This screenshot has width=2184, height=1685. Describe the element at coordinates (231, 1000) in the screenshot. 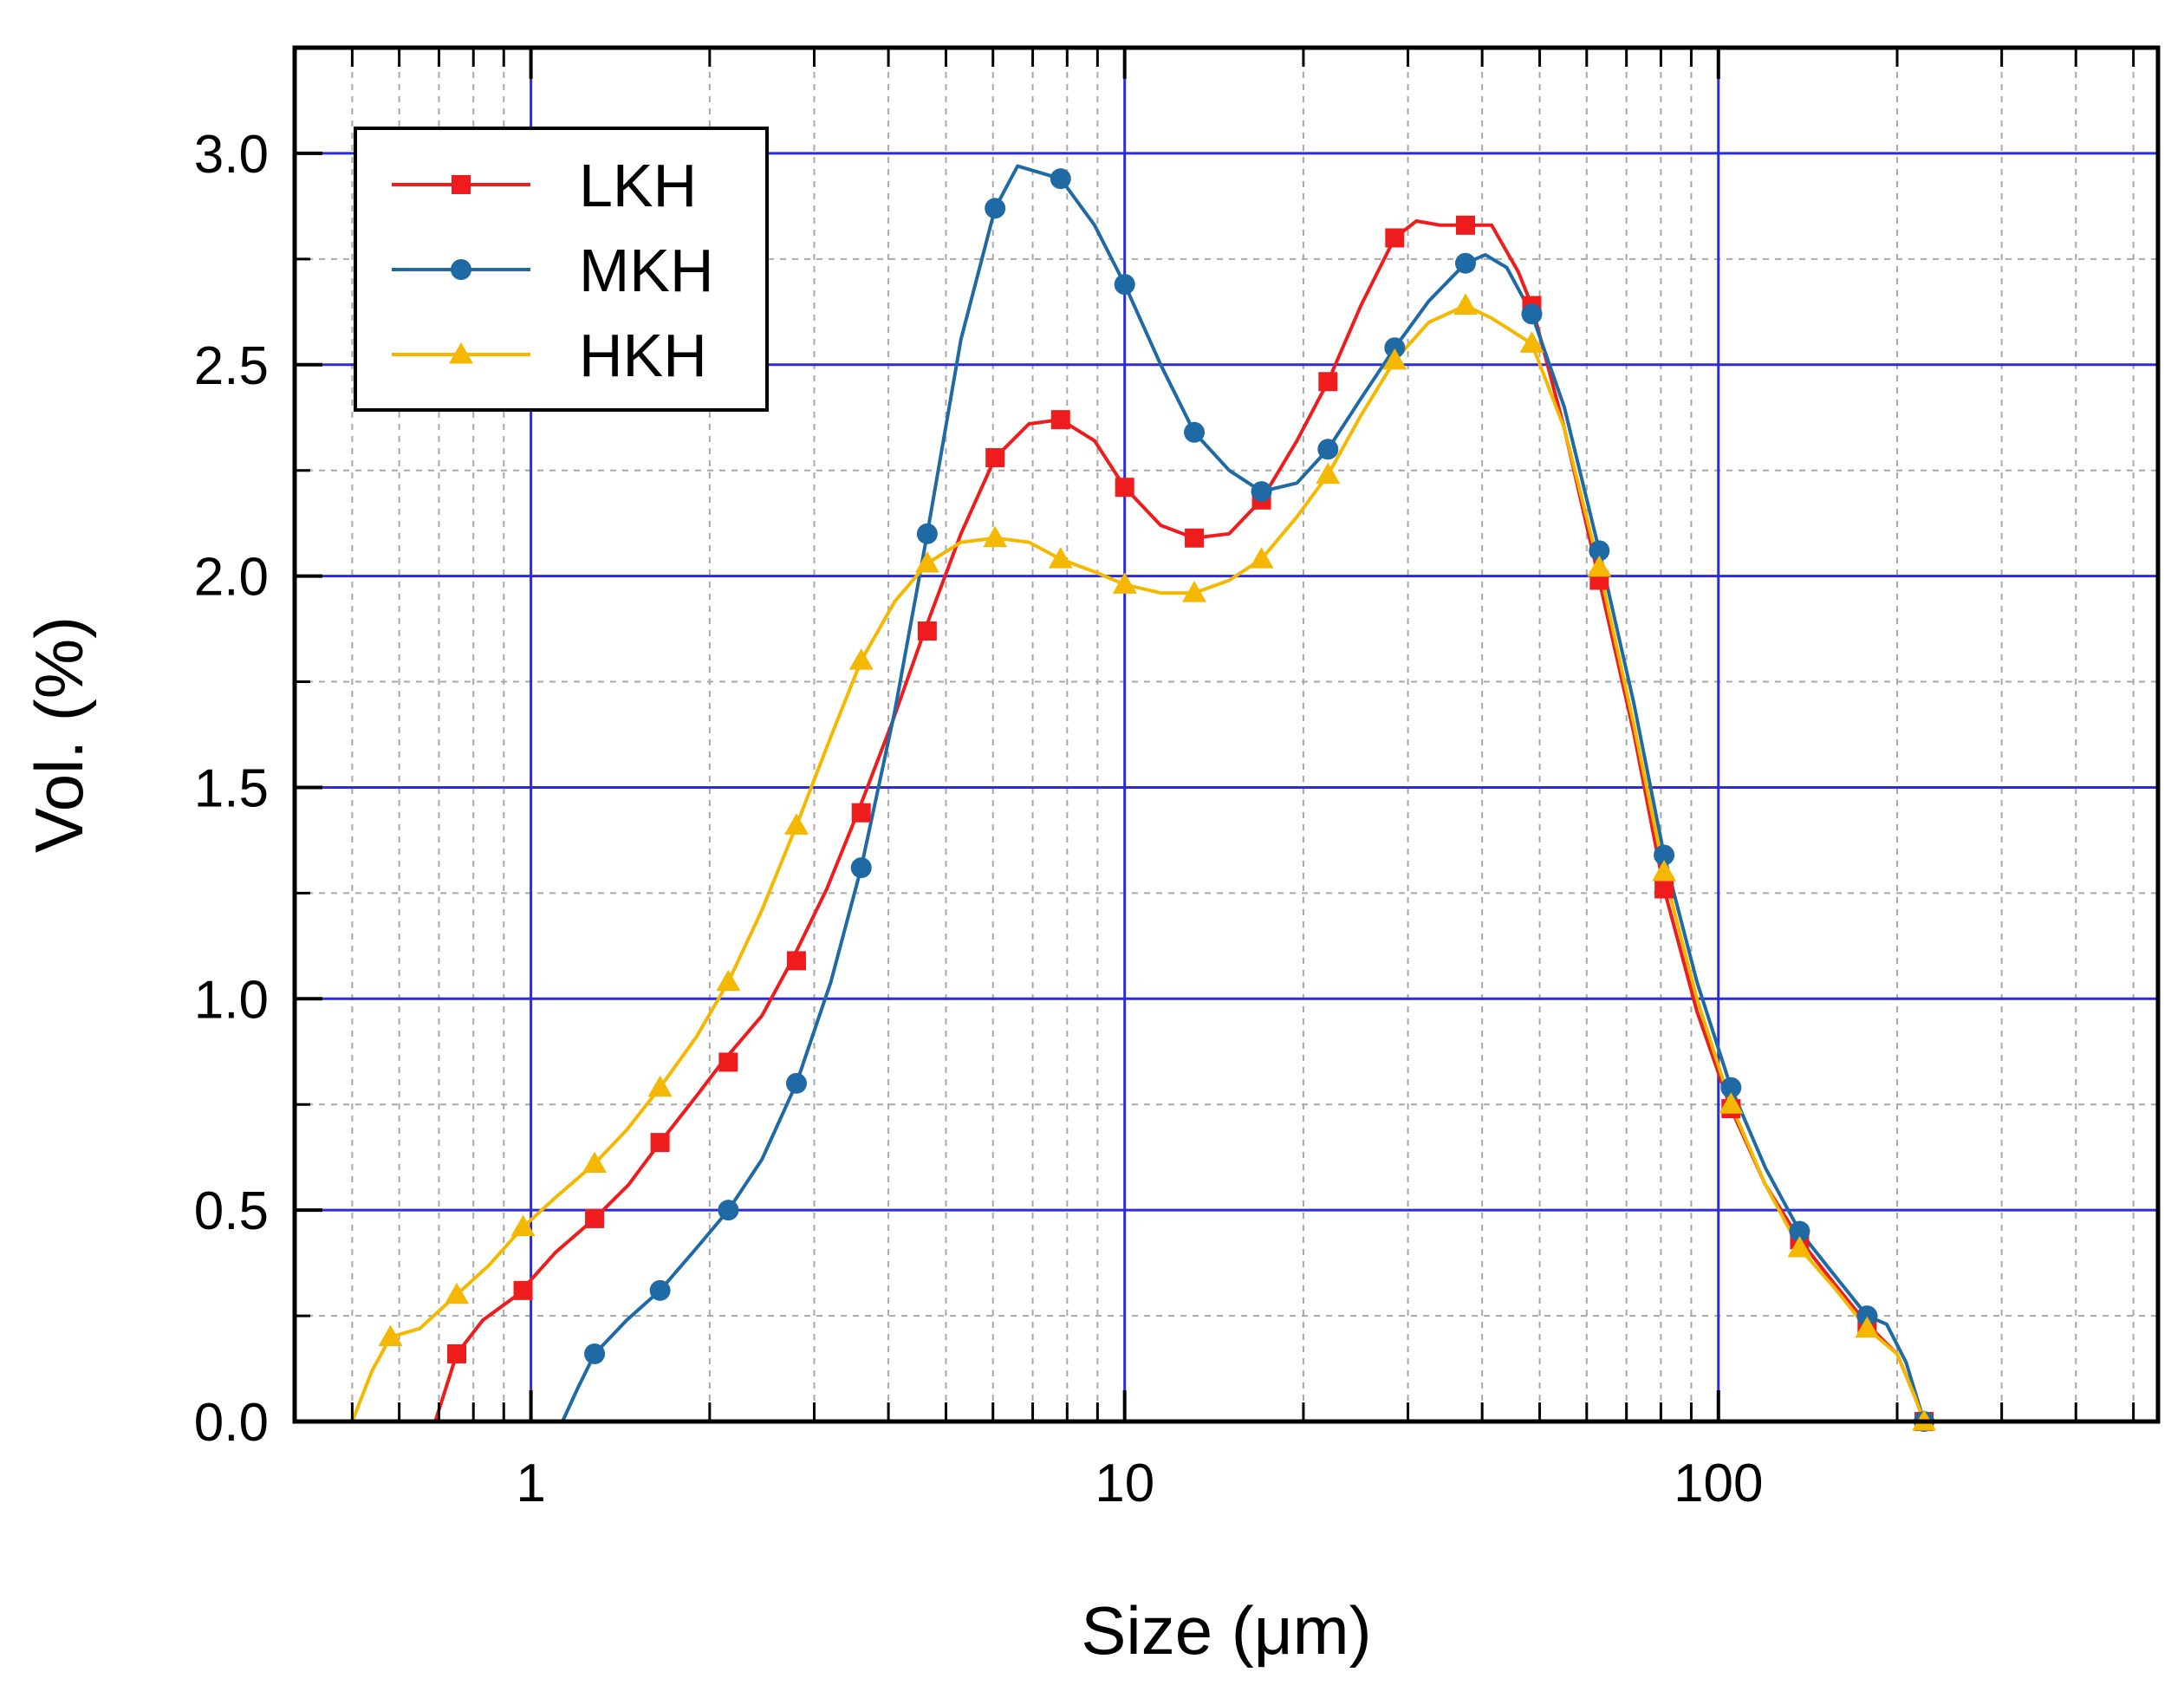

I see `y-tick-label: 1.0` at that location.